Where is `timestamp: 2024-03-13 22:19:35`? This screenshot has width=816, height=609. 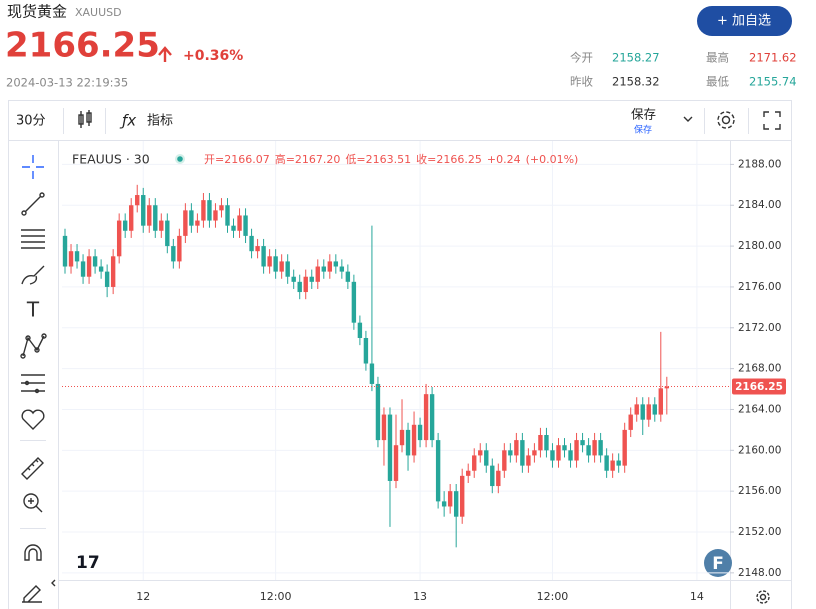
timestamp: 2024-03-13 22:19:35 is located at coordinates (67, 83).